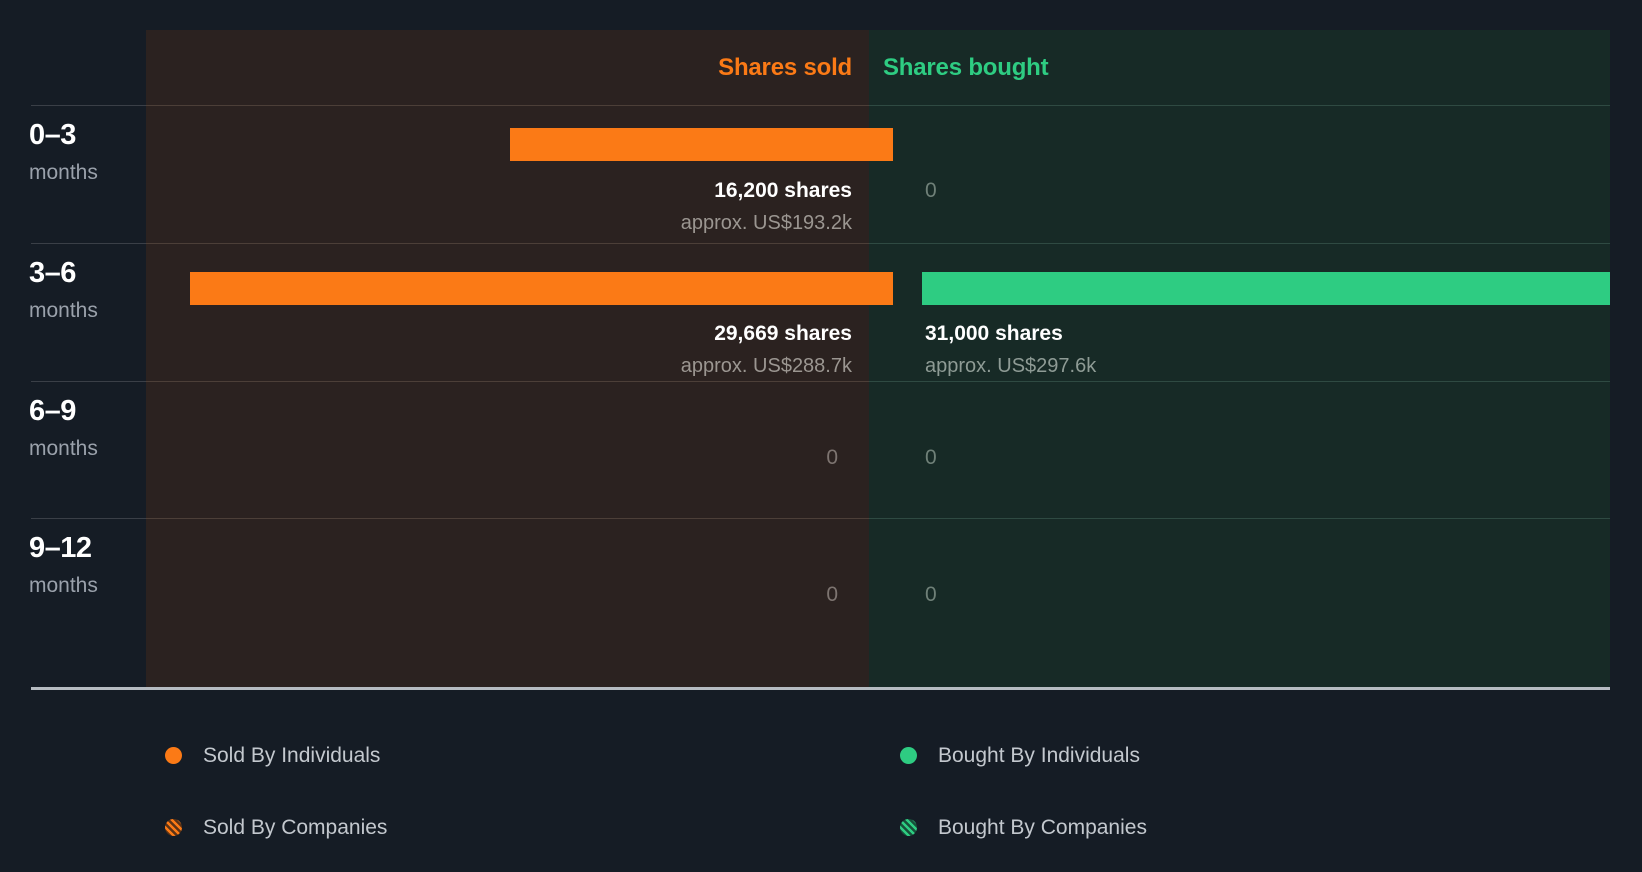 The image size is (1642, 872). What do you see at coordinates (766, 223) in the screenshot?
I see `sold-approx-value: approx. US$193.2k` at bounding box center [766, 223].